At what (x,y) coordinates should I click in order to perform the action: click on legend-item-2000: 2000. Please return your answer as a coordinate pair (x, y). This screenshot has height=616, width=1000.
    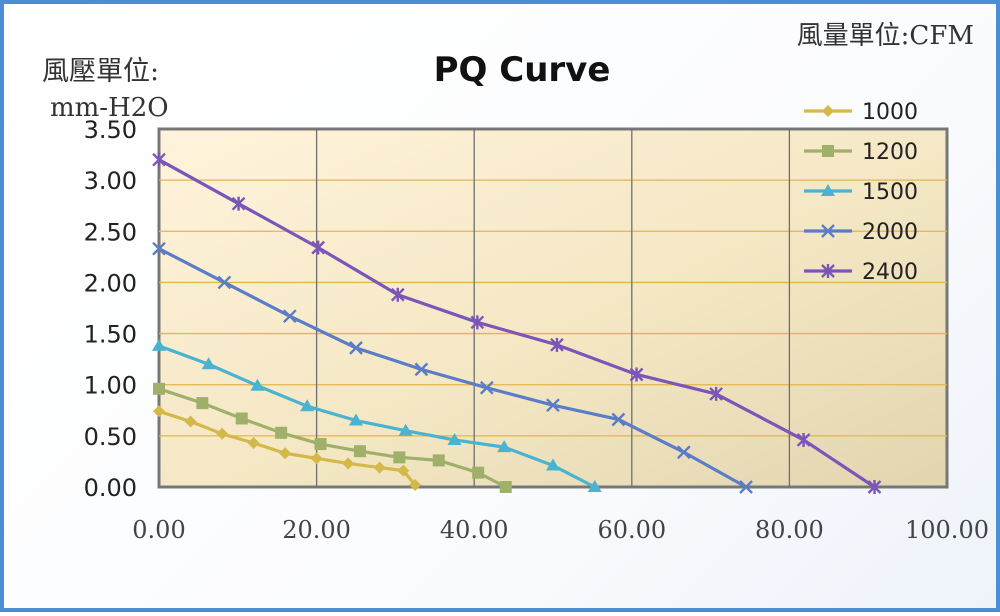
    Looking at the image, I should click on (861, 232).